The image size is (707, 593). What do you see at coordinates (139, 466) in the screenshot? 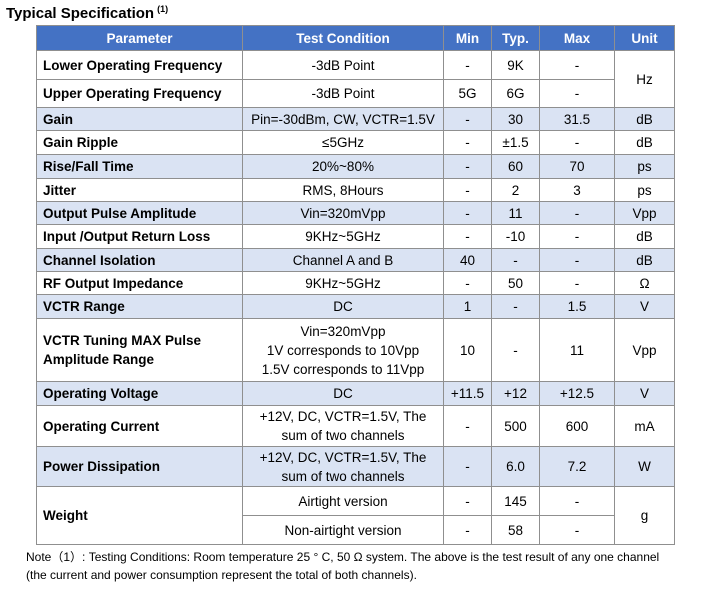
I see `param-cell: Power Dissipation` at bounding box center [139, 466].